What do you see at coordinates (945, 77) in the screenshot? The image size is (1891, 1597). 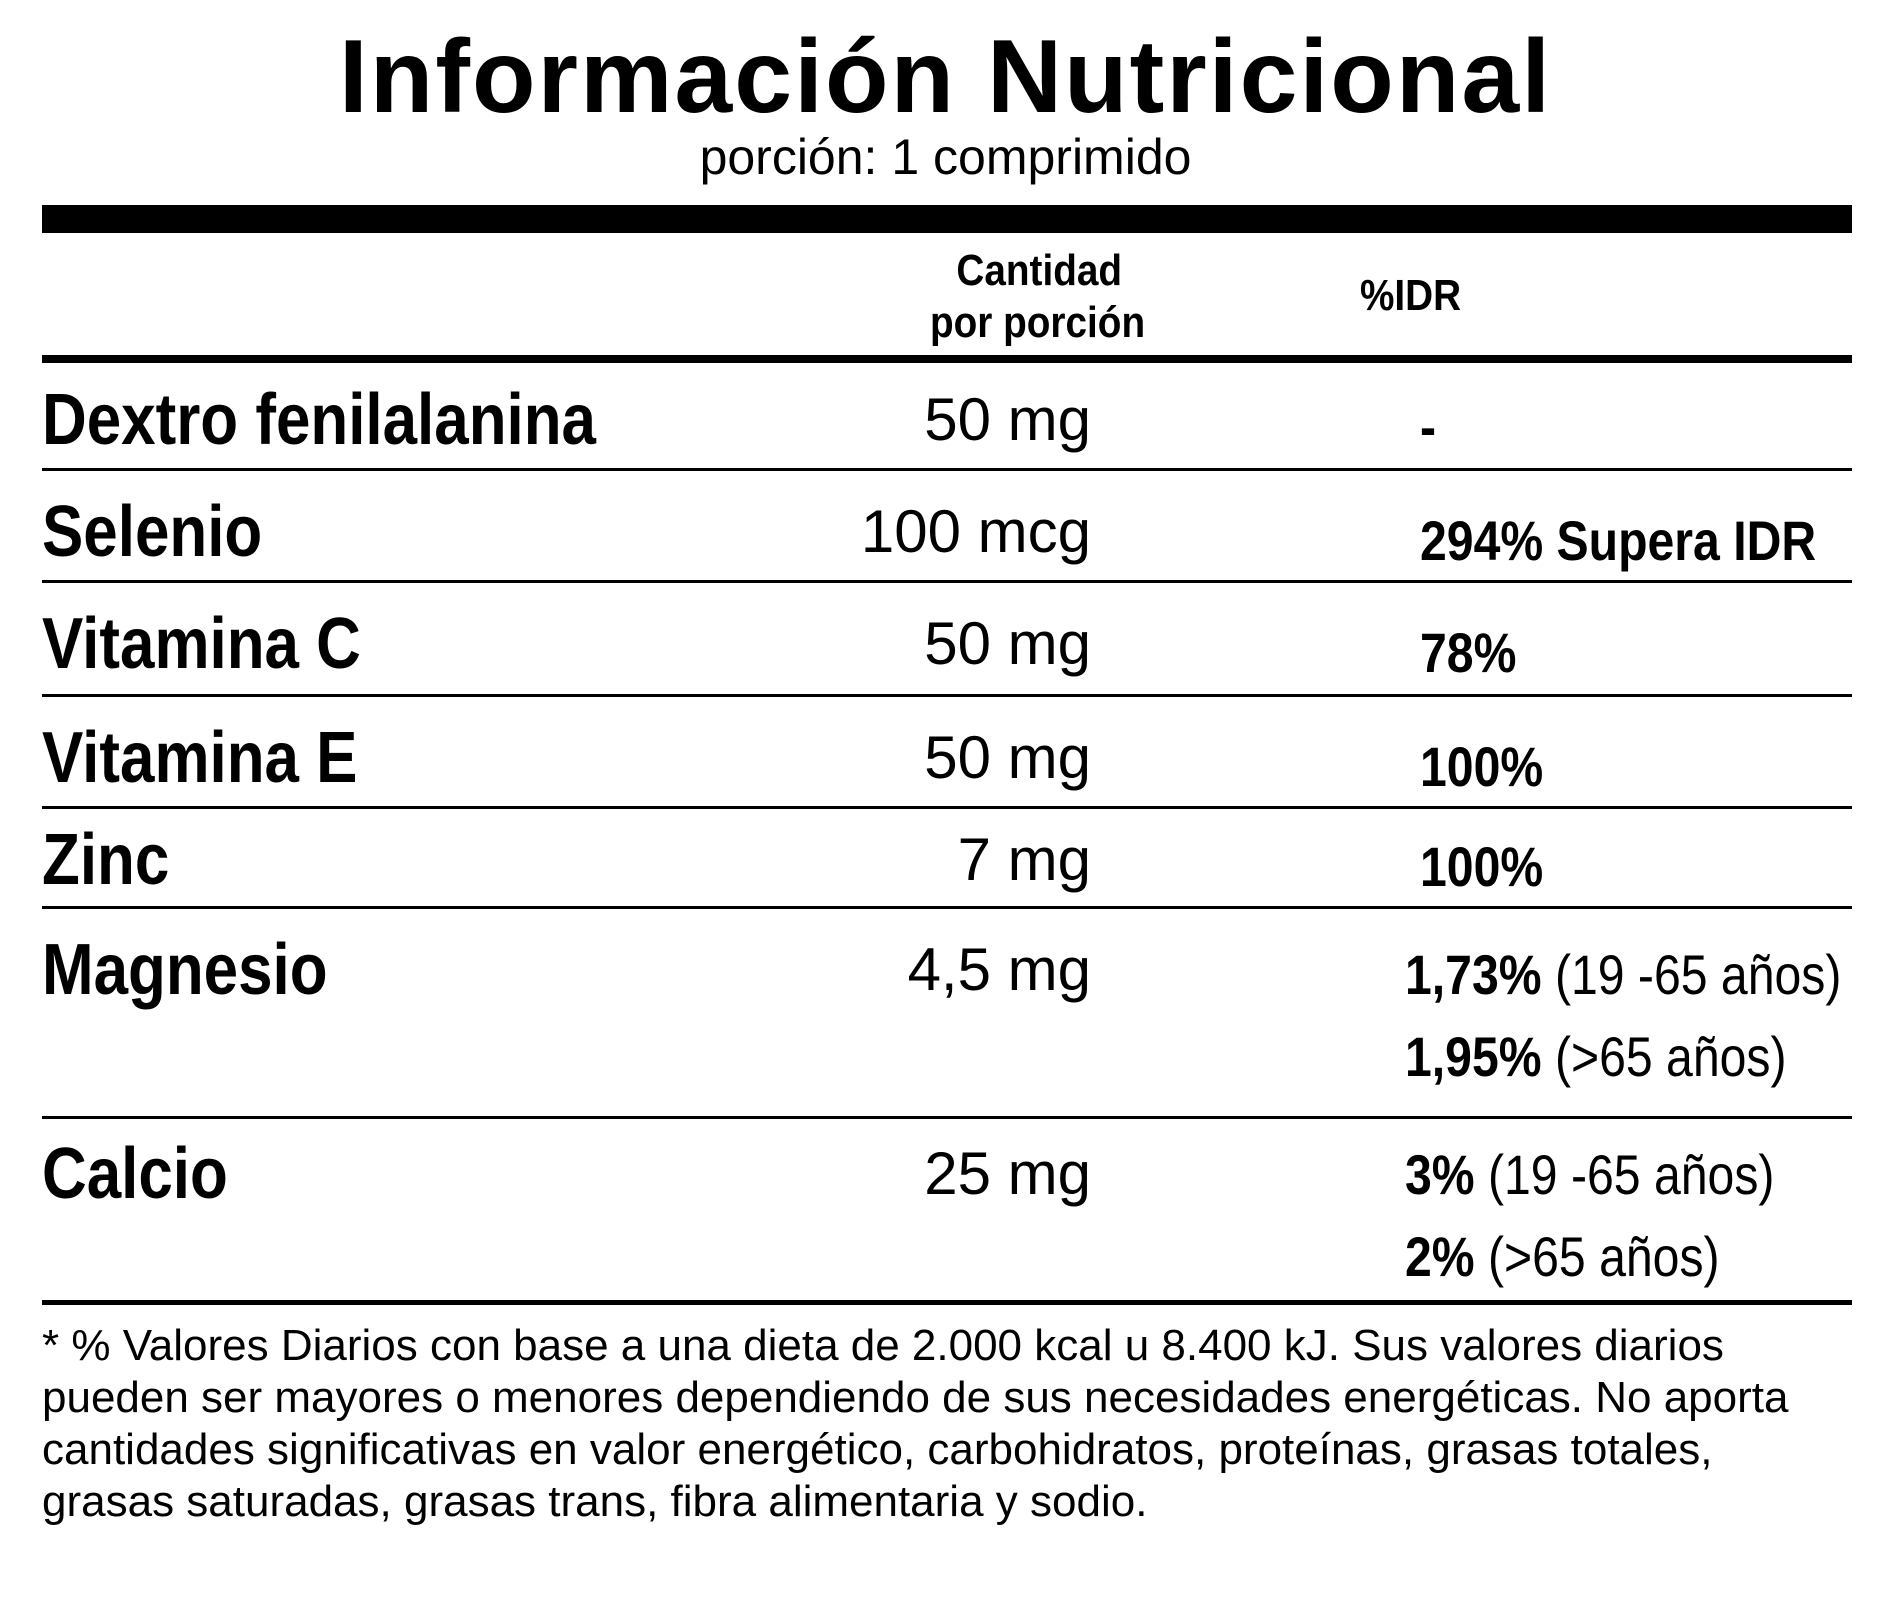 I see `label-title: Información Nutricional` at bounding box center [945, 77].